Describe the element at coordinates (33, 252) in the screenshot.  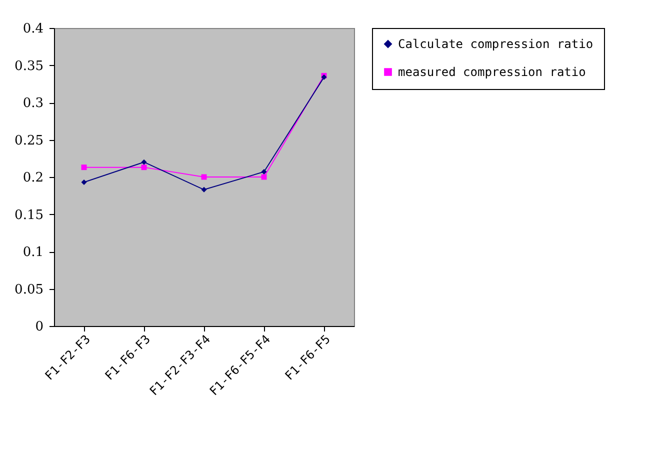
I see `y-tick-label: 0.1` at that location.